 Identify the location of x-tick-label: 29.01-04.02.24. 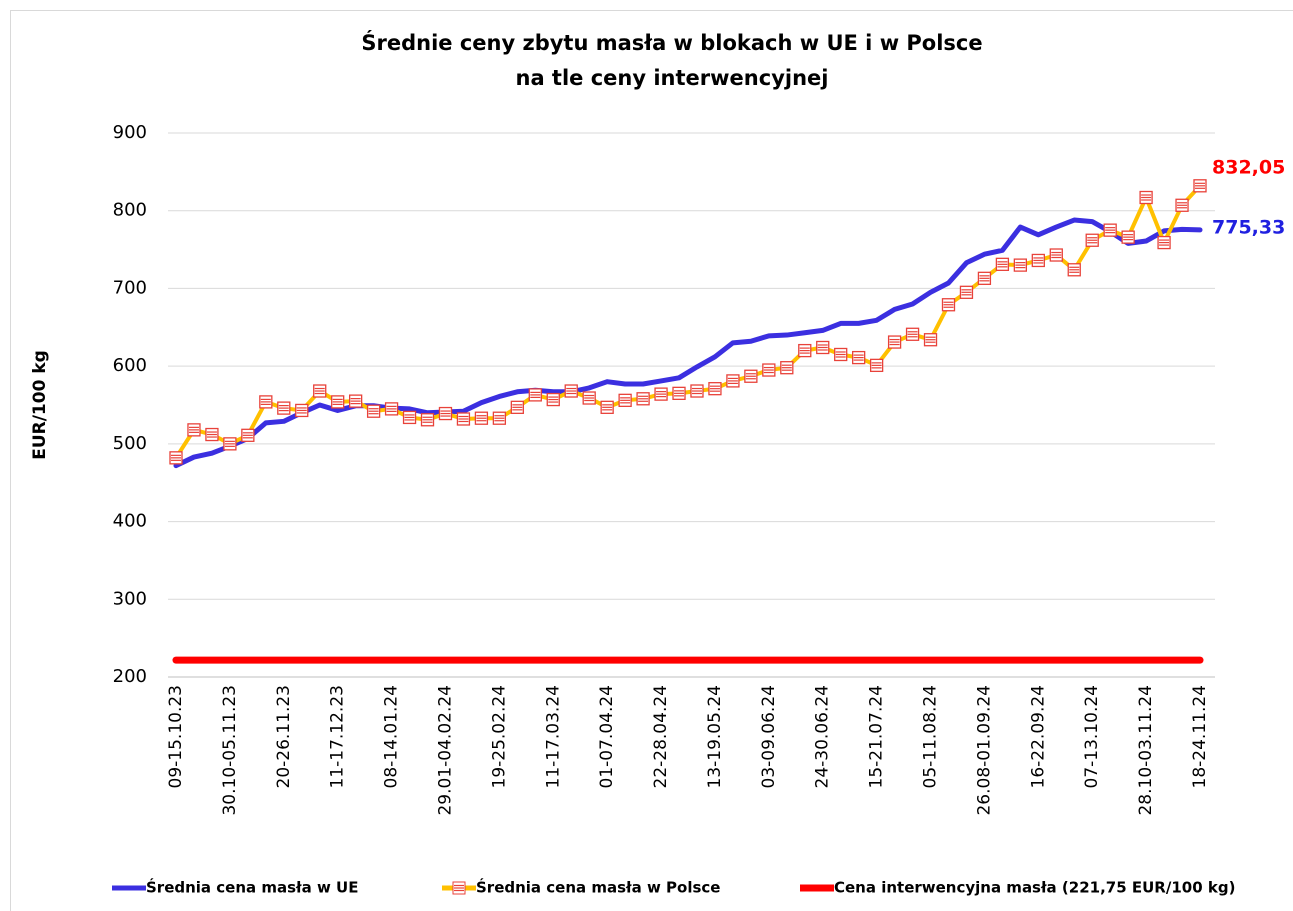
(445, 750).